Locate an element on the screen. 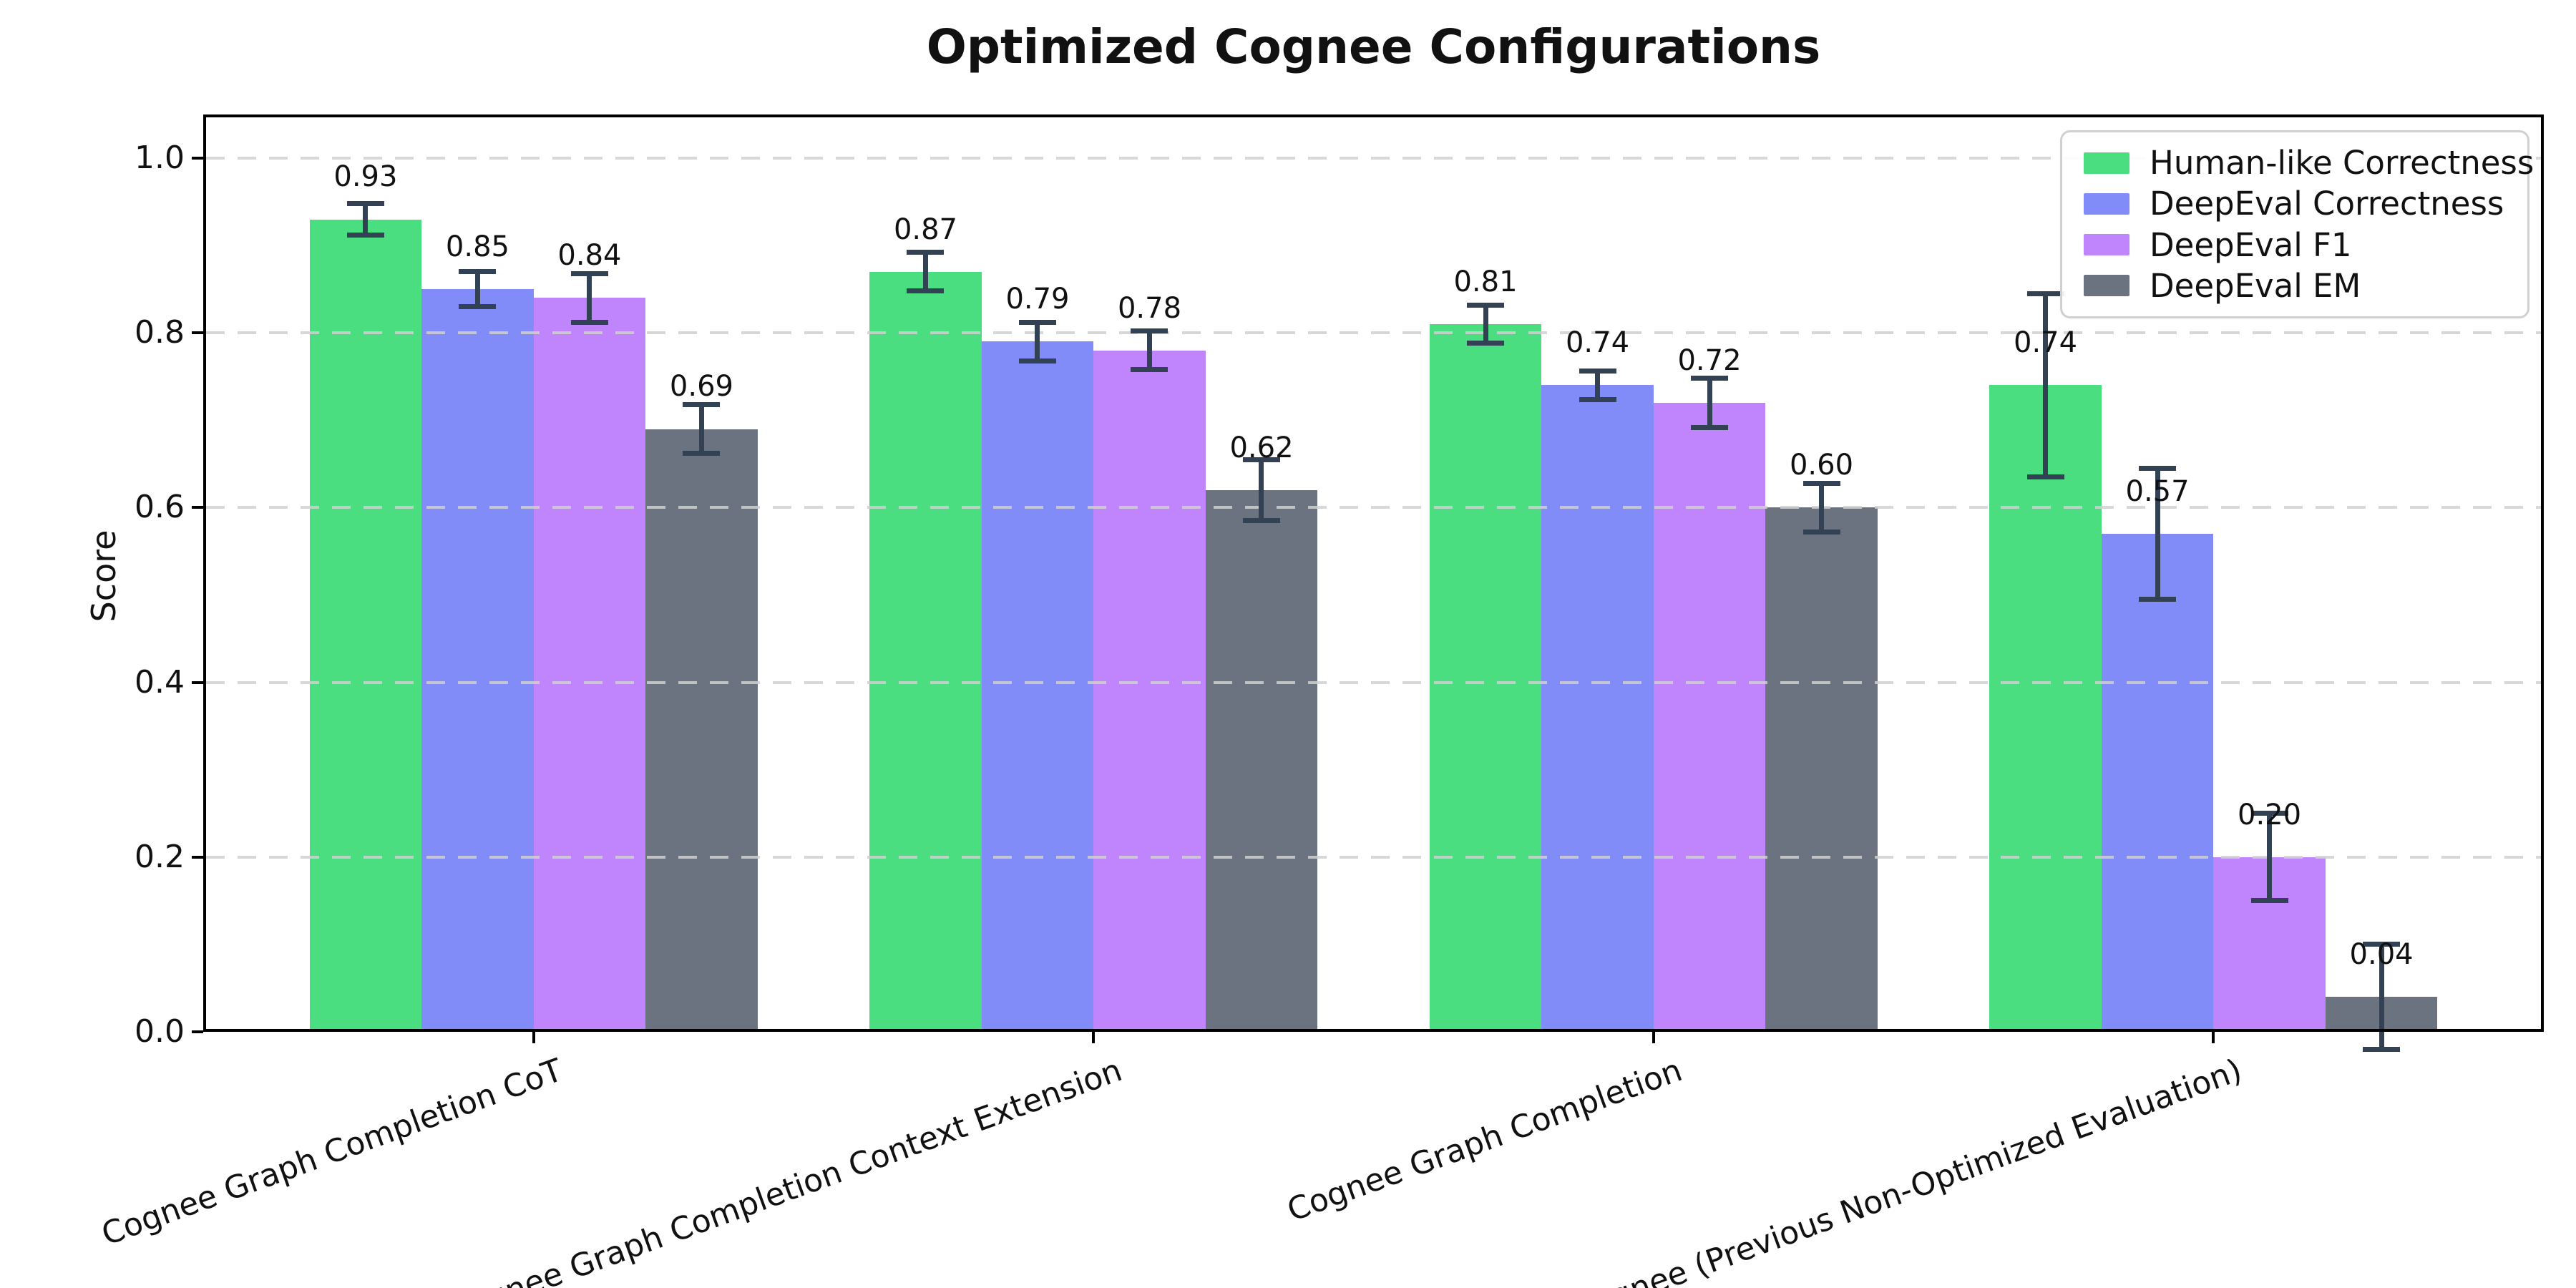 This screenshot has width=2576, height=1288. y-tick-label: 0.4 is located at coordinates (160, 682).